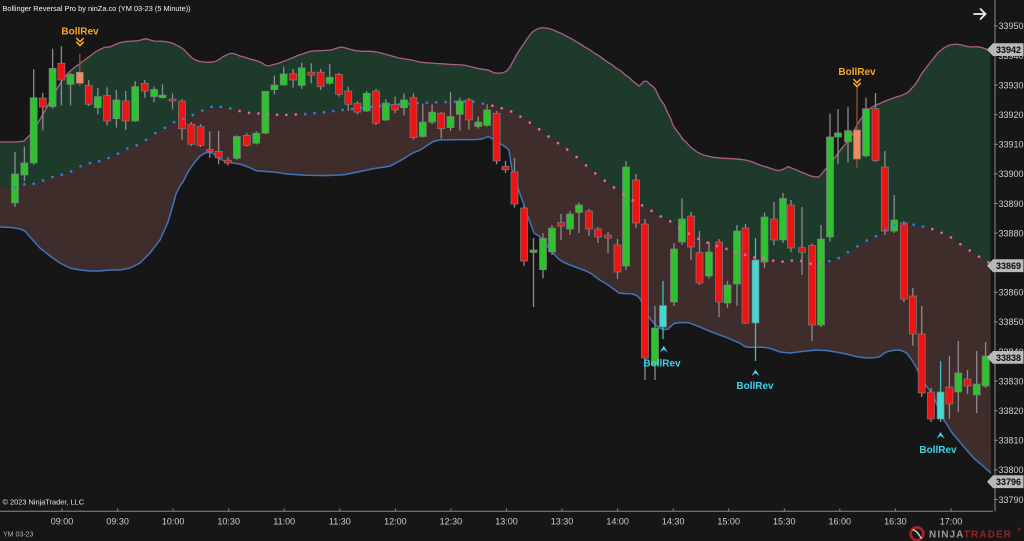  Describe the element at coordinates (451, 521) in the screenshot. I see `svg-text: 12:30` at that location.